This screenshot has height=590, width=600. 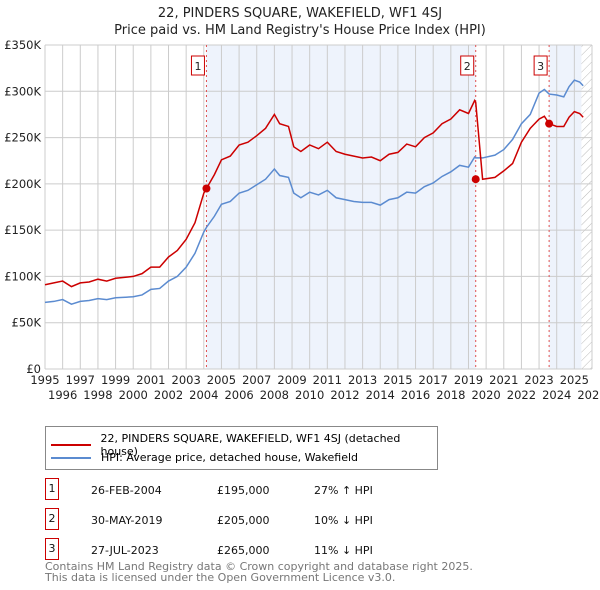 I want to click on transaction-date: 30-MAY-2019, so click(x=127, y=520).